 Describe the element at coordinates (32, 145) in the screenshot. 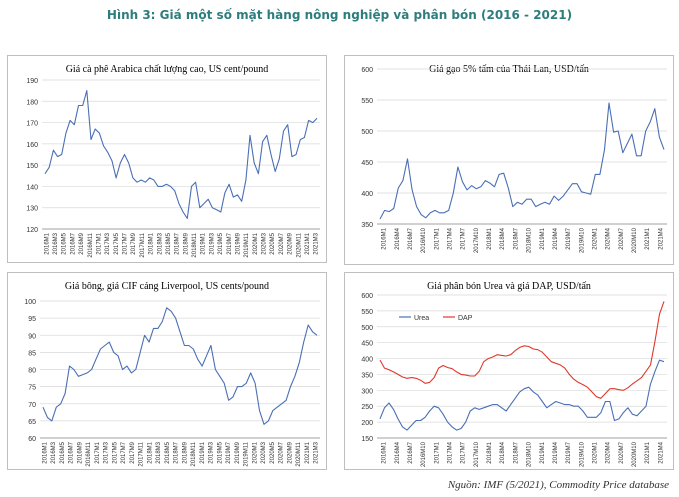

I see `y-tick-label: 160` at that location.